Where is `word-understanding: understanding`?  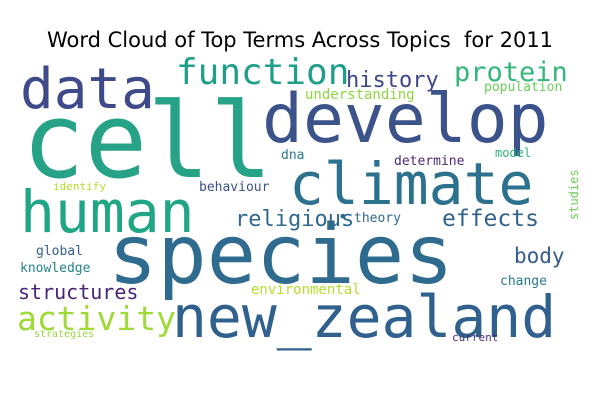
word-understanding: understanding is located at coordinates (360, 95).